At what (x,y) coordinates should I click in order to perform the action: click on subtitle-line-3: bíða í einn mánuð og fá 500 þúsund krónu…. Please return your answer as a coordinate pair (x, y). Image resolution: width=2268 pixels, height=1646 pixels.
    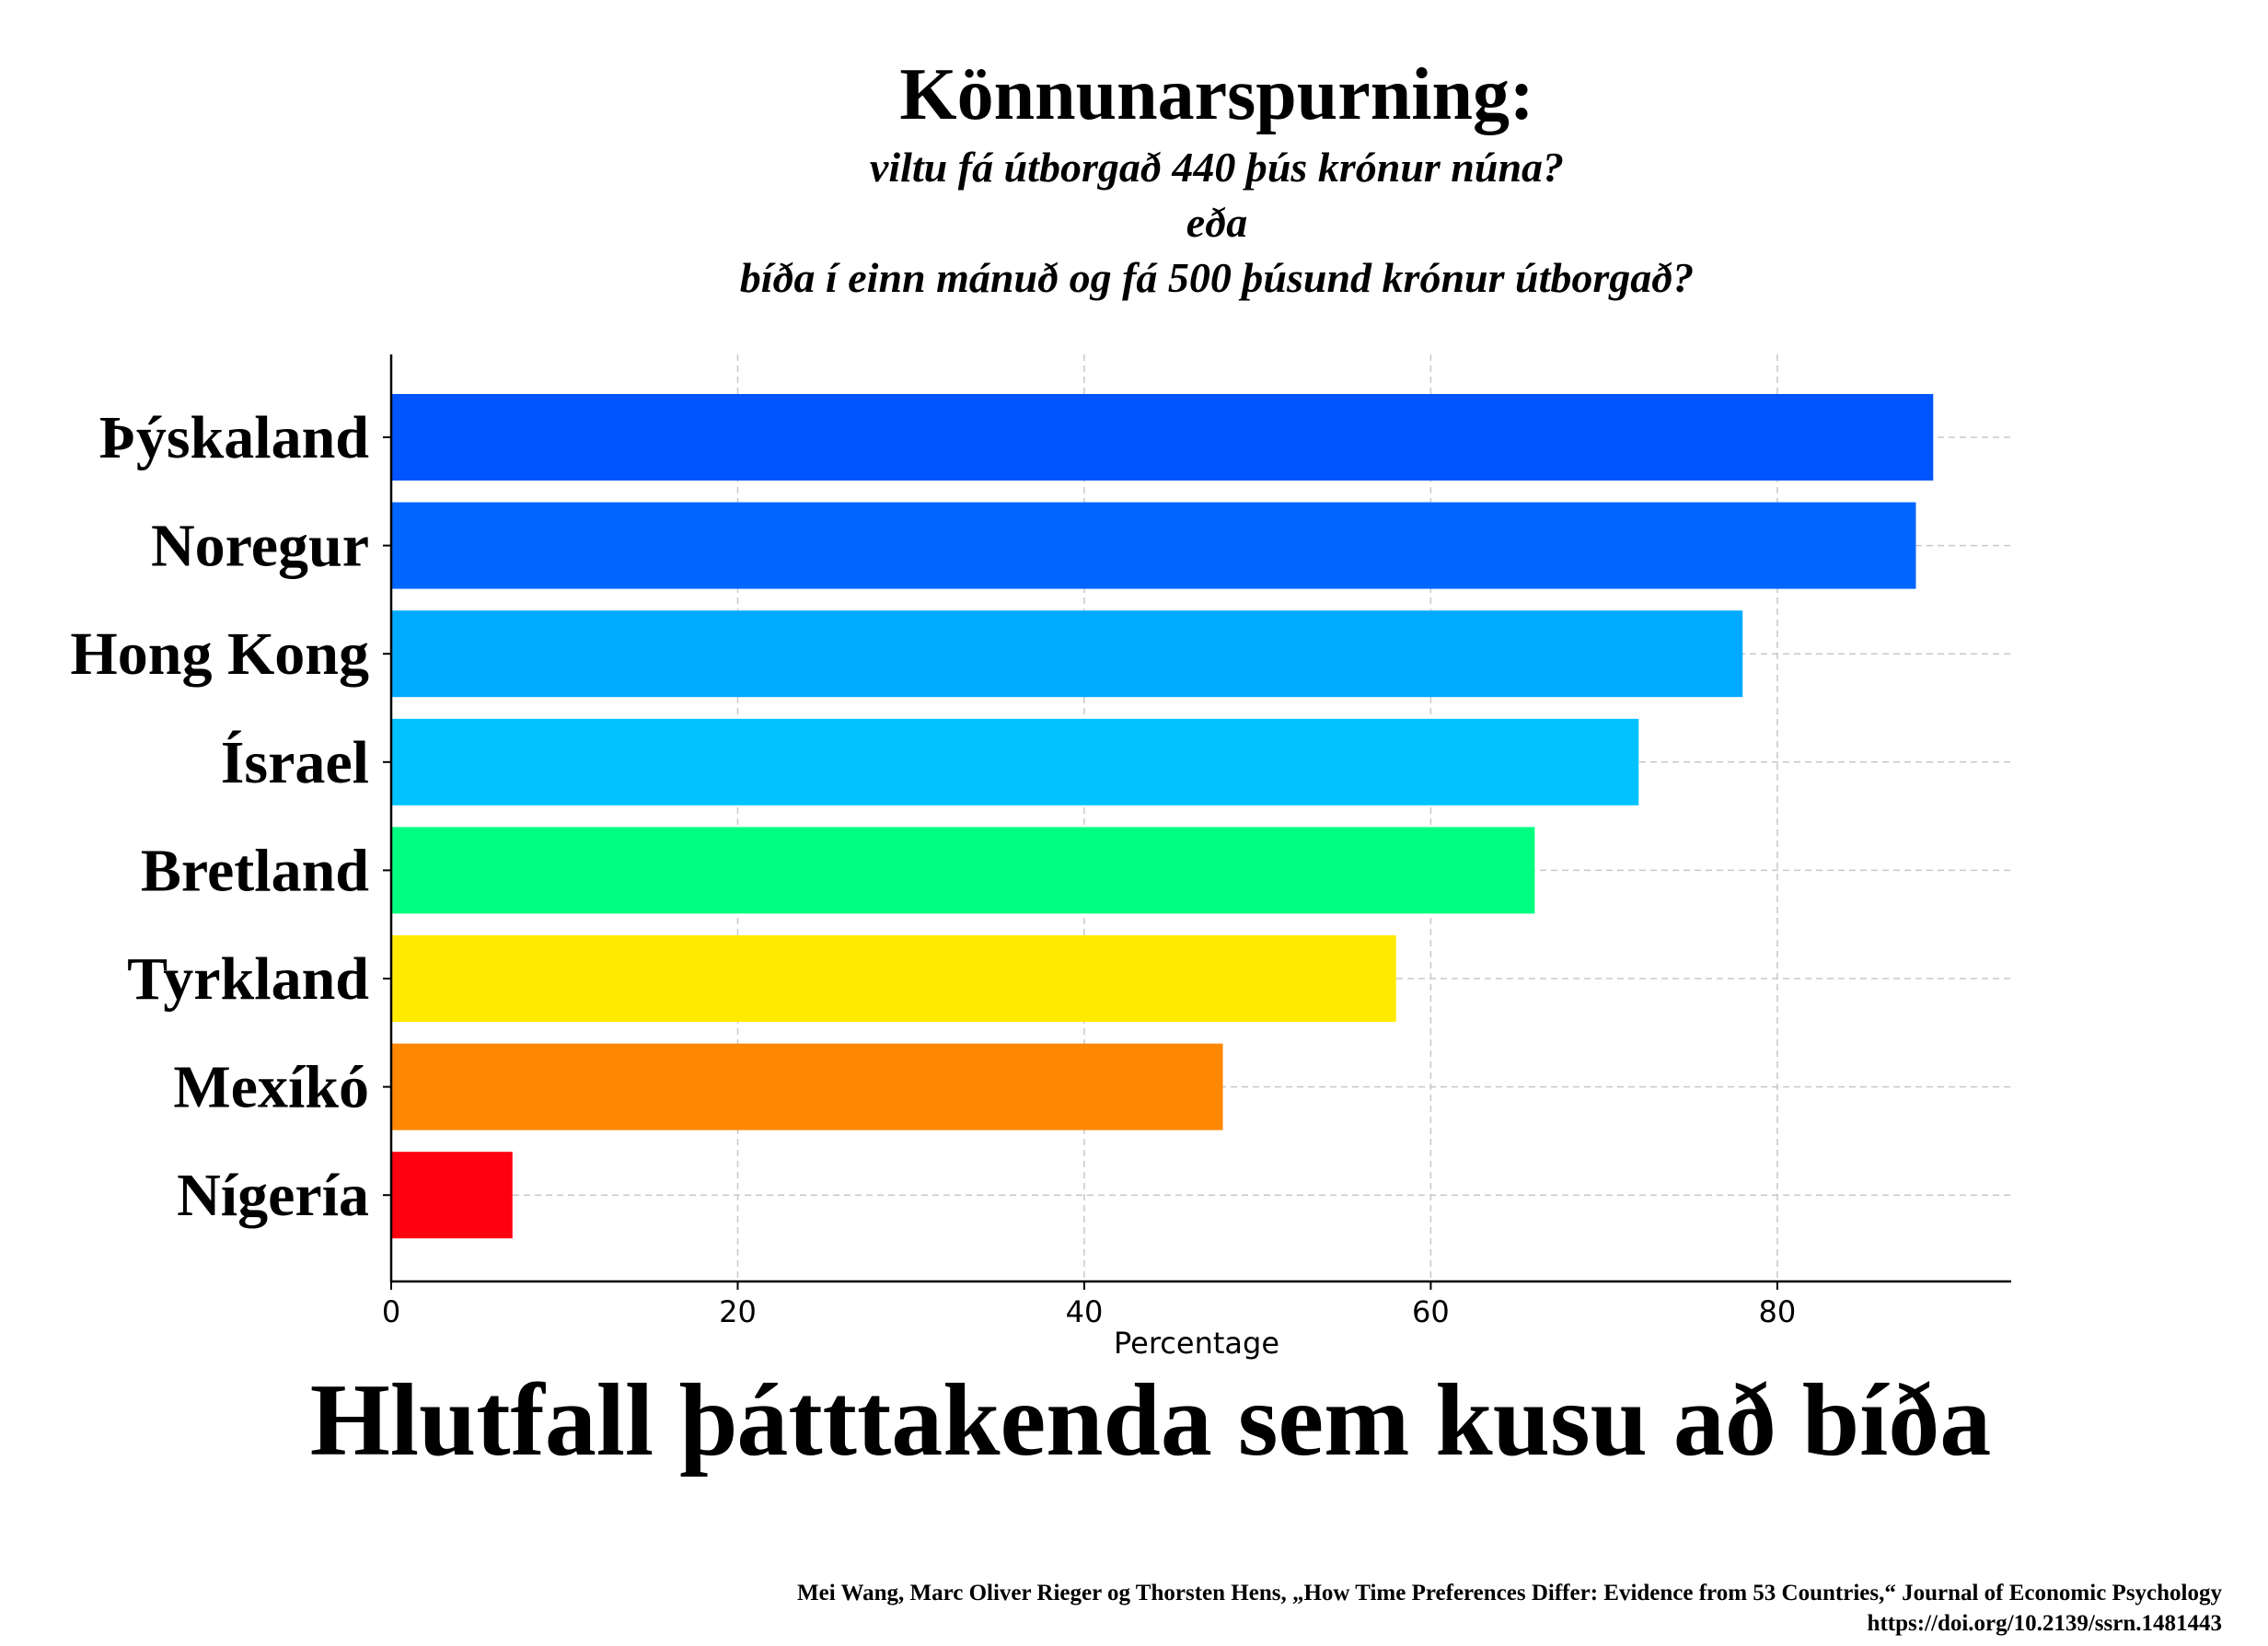
    Looking at the image, I should click on (1217, 277).